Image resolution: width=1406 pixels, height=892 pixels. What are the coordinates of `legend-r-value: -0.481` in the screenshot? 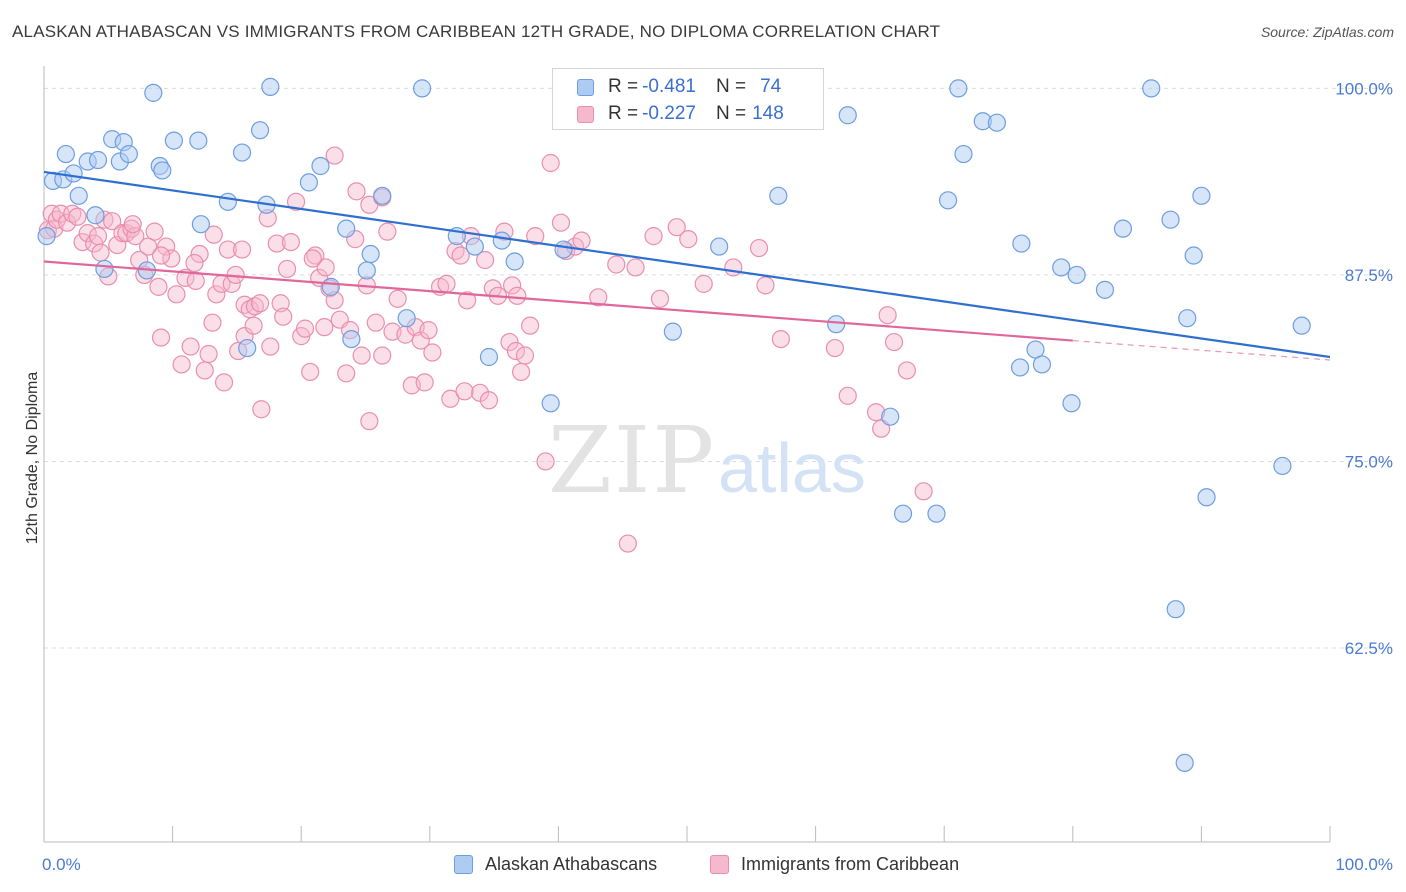 It's located at (669, 86).